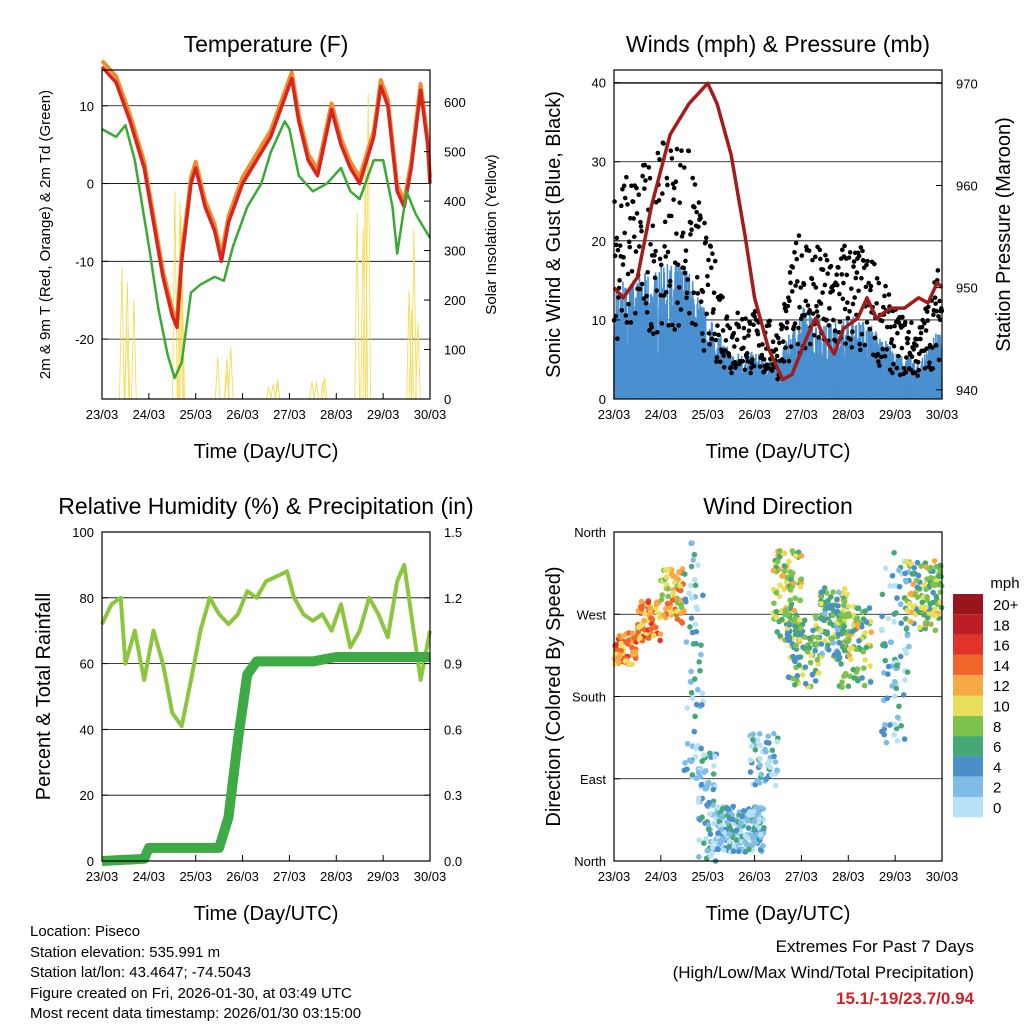 The height and width of the screenshot is (1024, 1024). Describe the element at coordinates (661, 414) in the screenshot. I see `x-tick-label: 24/03` at that location.